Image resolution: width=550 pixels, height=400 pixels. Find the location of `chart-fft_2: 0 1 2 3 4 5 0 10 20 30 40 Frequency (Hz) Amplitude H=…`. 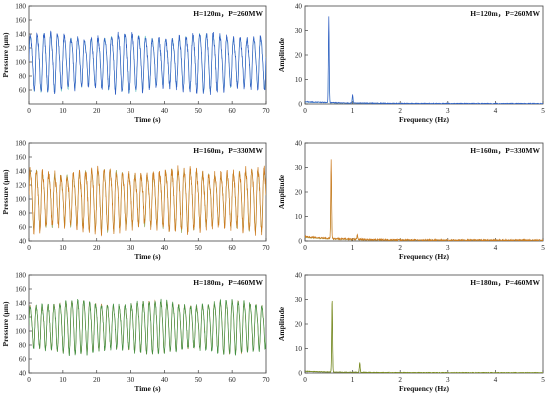

chart-fft_2: 0 1 2 3 4 5 0 10 20 30 40 Frequency (Hz) Amplitude H=… is located at coordinates (411, 201).